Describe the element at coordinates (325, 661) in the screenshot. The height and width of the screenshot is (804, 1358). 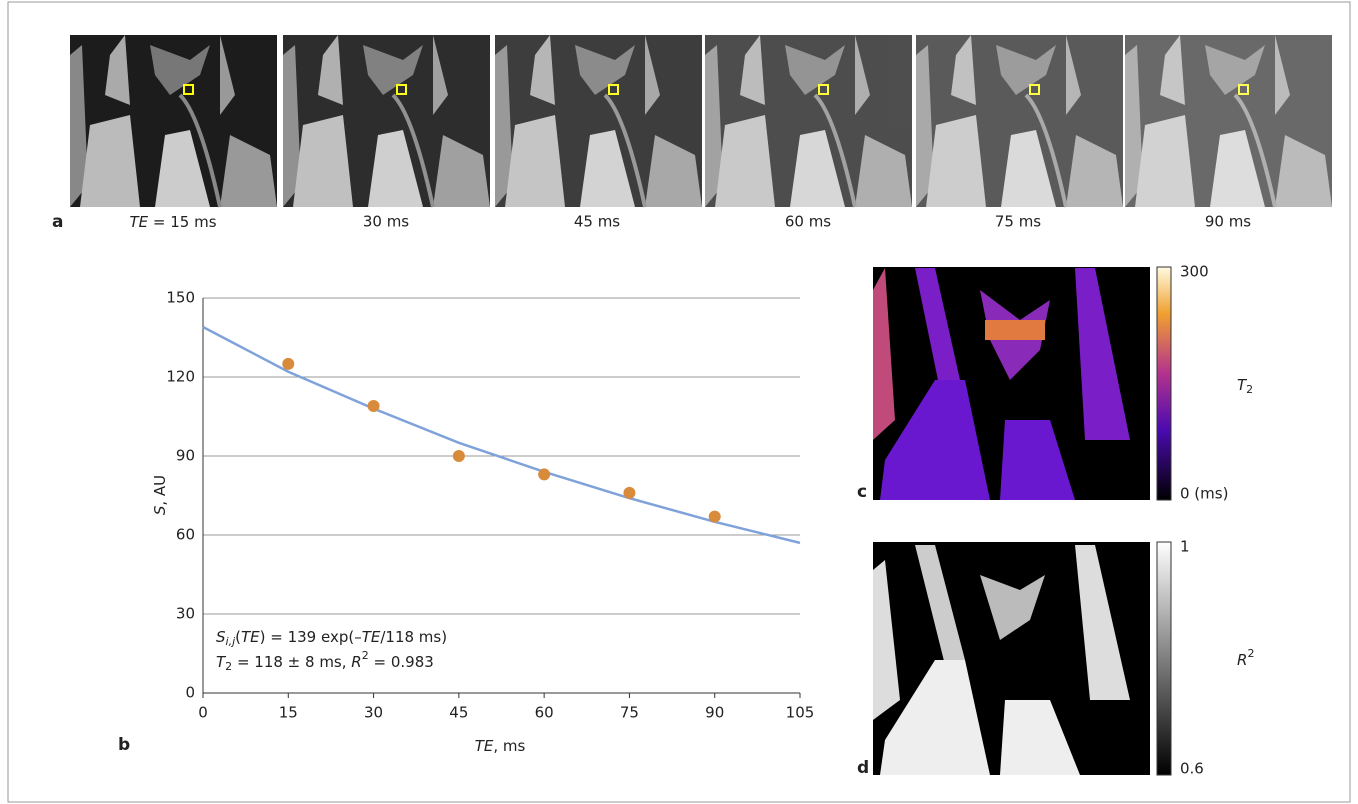
I see `annotation: T2 = 118 ± 8 ms, R2 = 0.983` at that location.